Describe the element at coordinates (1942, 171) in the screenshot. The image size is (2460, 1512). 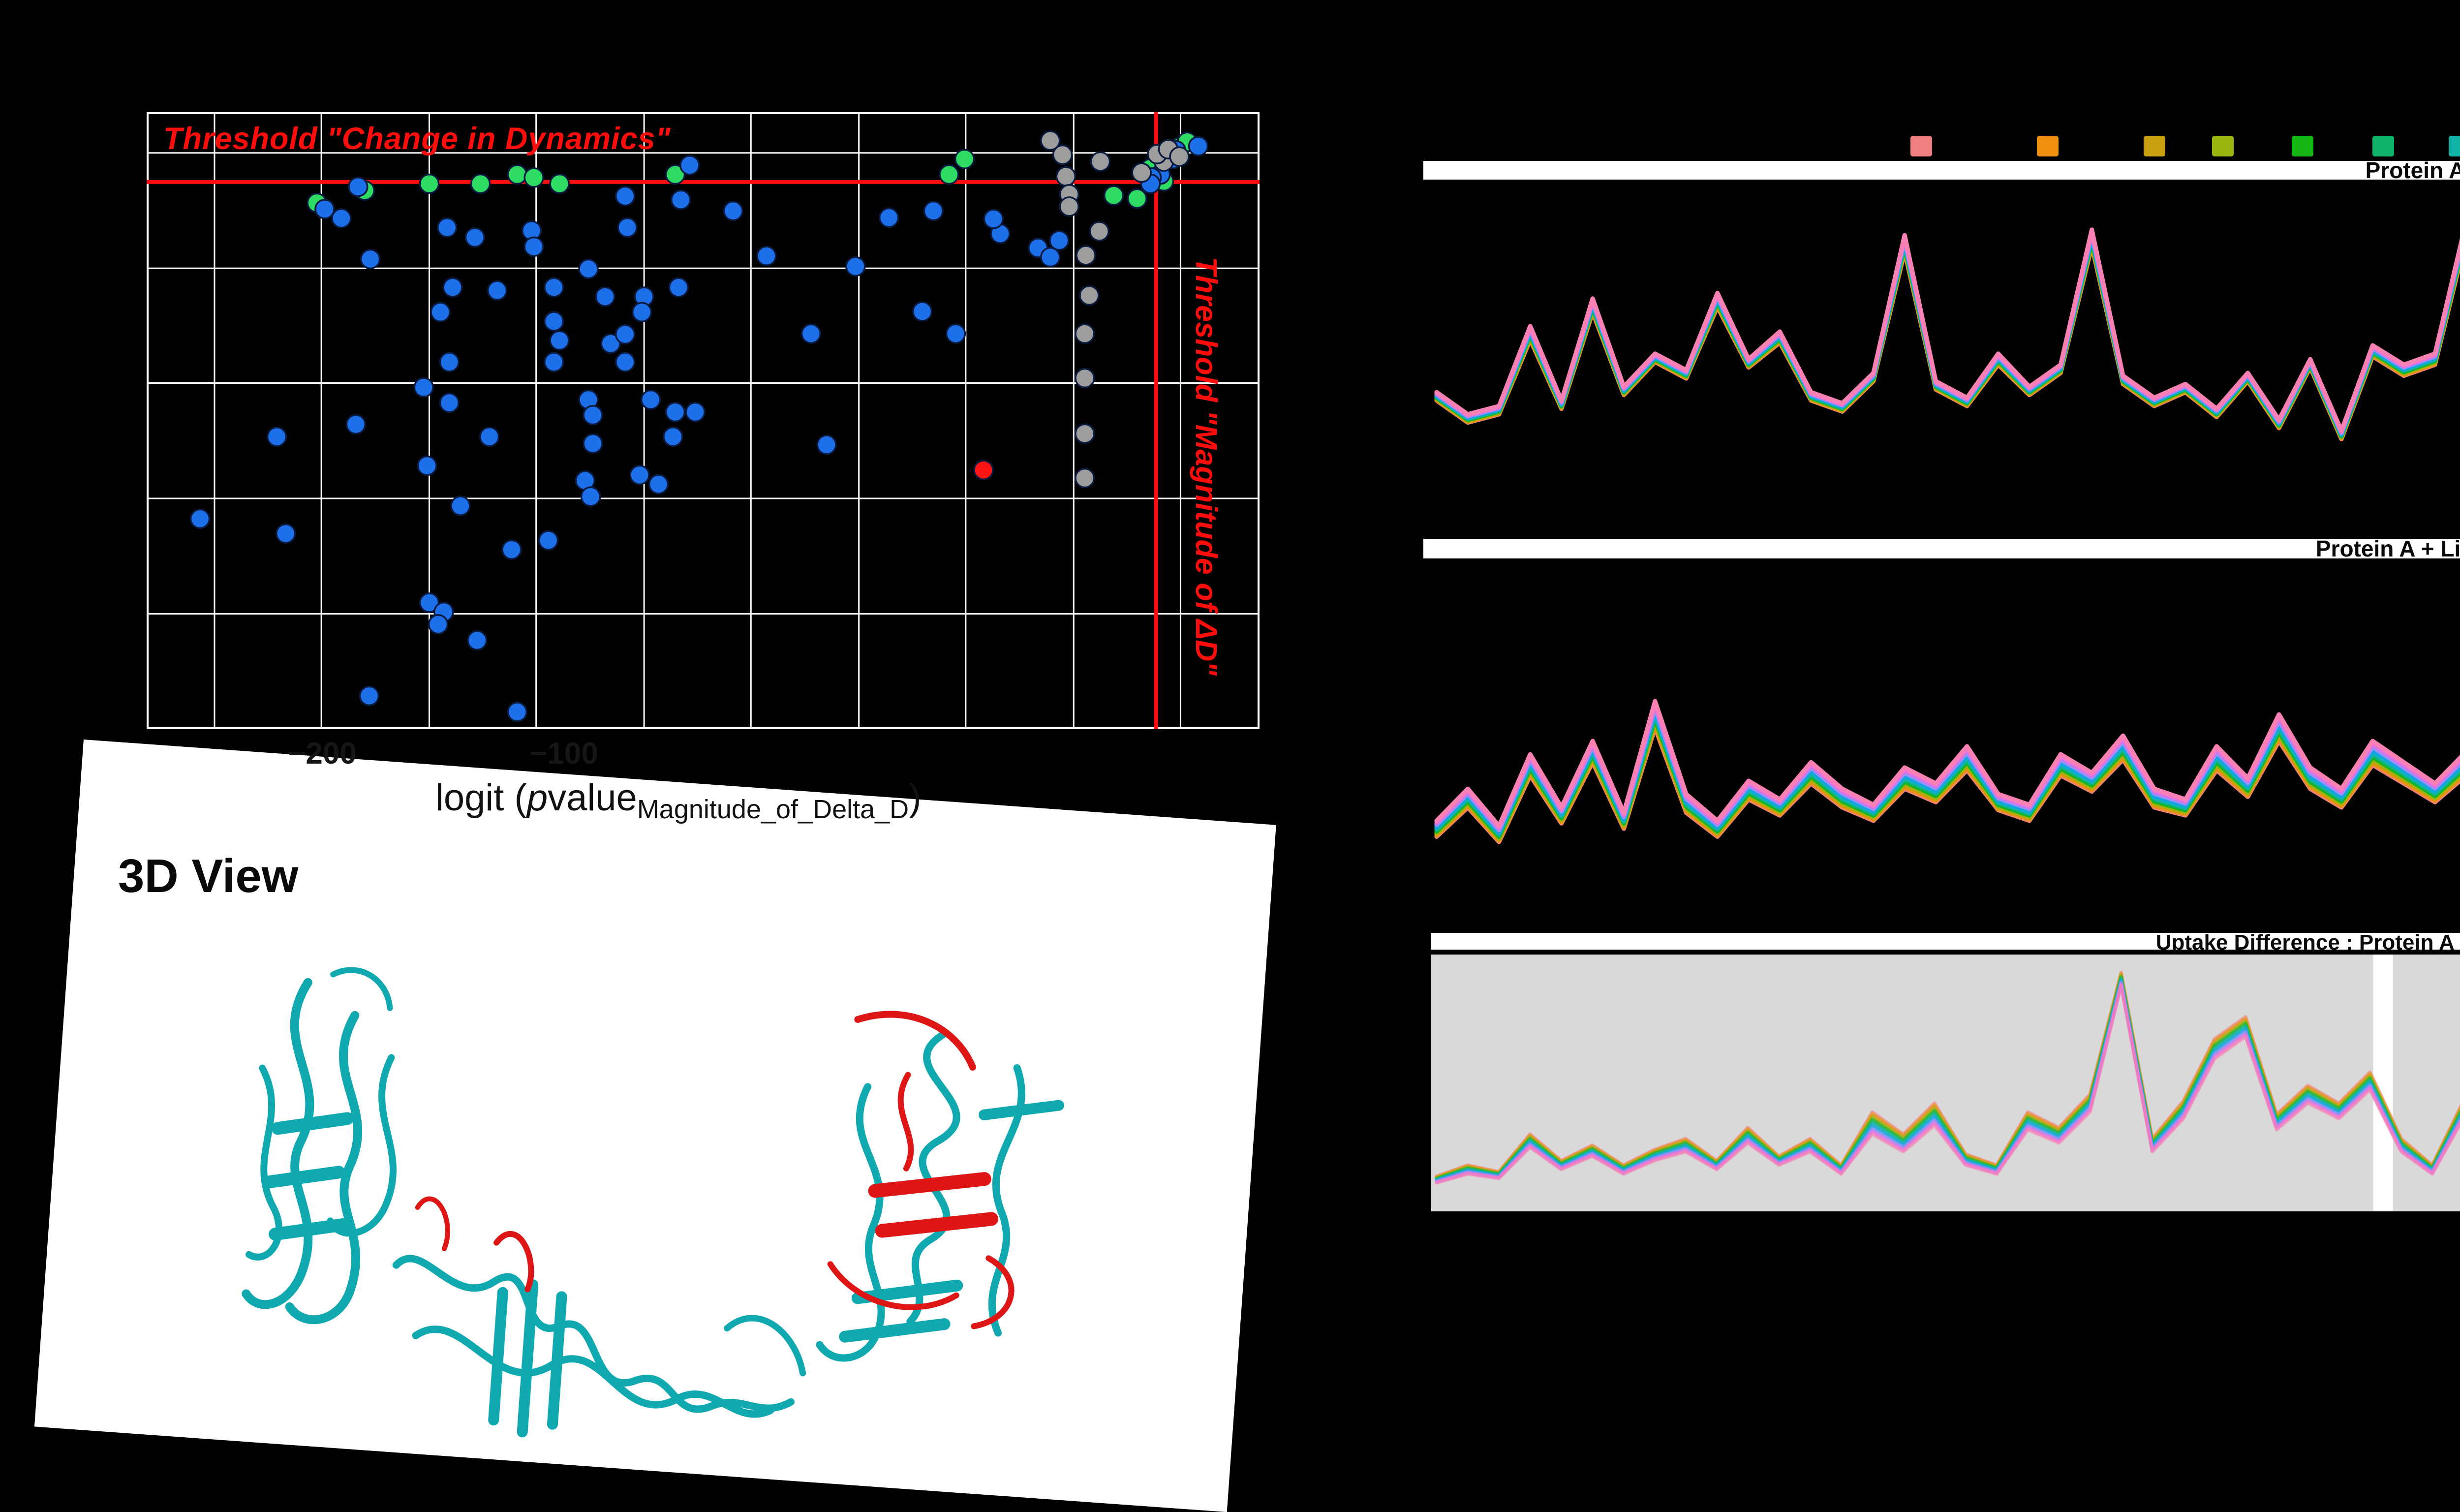
I see `chart-title-protein-a: Protein A` at that location.